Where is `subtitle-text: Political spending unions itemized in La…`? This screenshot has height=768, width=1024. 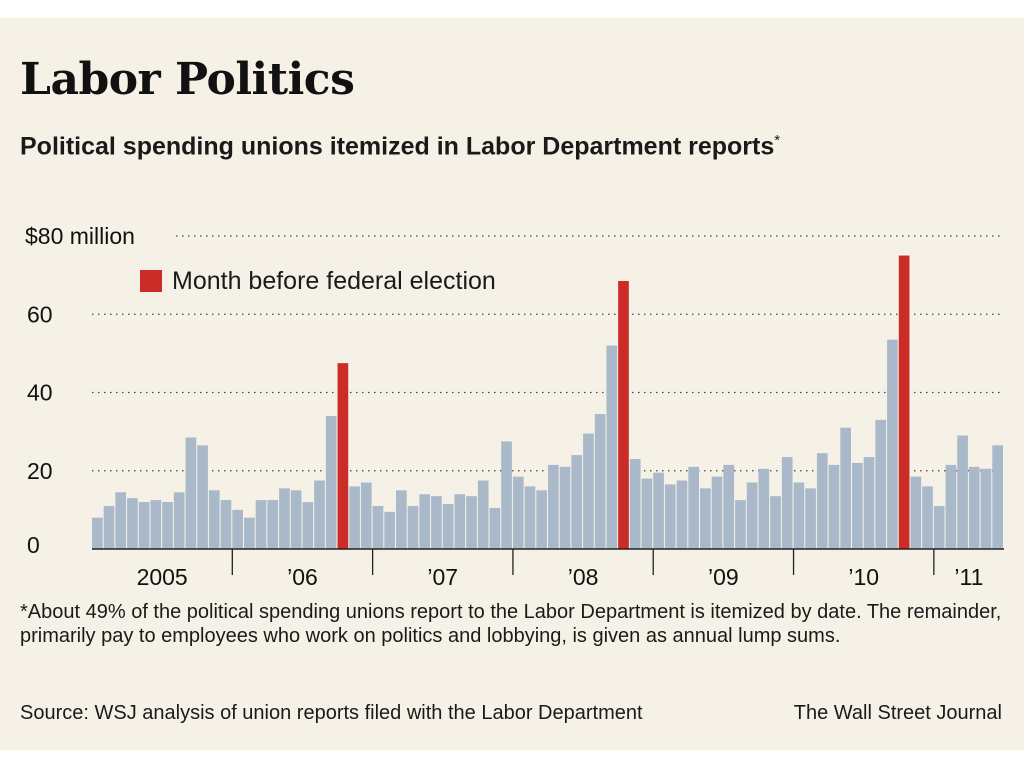 subtitle-text: Political spending unions itemized in La… is located at coordinates (397, 146).